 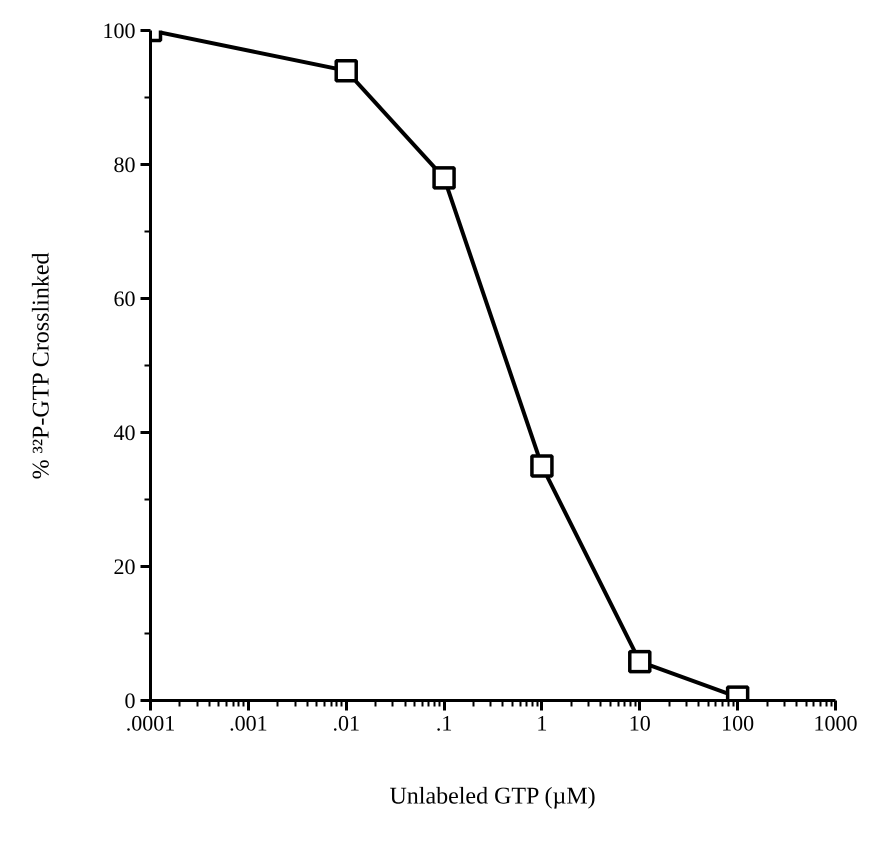 What do you see at coordinates (542, 723) in the screenshot?
I see `x-tick-label: 1` at bounding box center [542, 723].